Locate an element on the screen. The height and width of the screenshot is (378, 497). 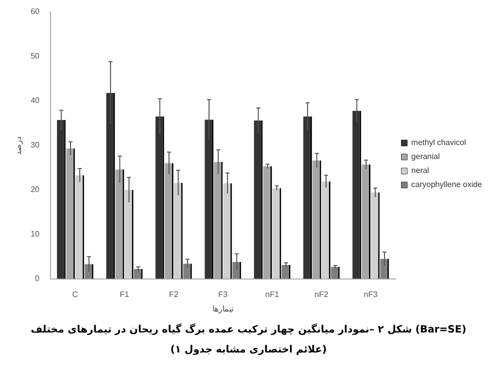
y-tick-label: 50 is located at coordinates (35, 56).